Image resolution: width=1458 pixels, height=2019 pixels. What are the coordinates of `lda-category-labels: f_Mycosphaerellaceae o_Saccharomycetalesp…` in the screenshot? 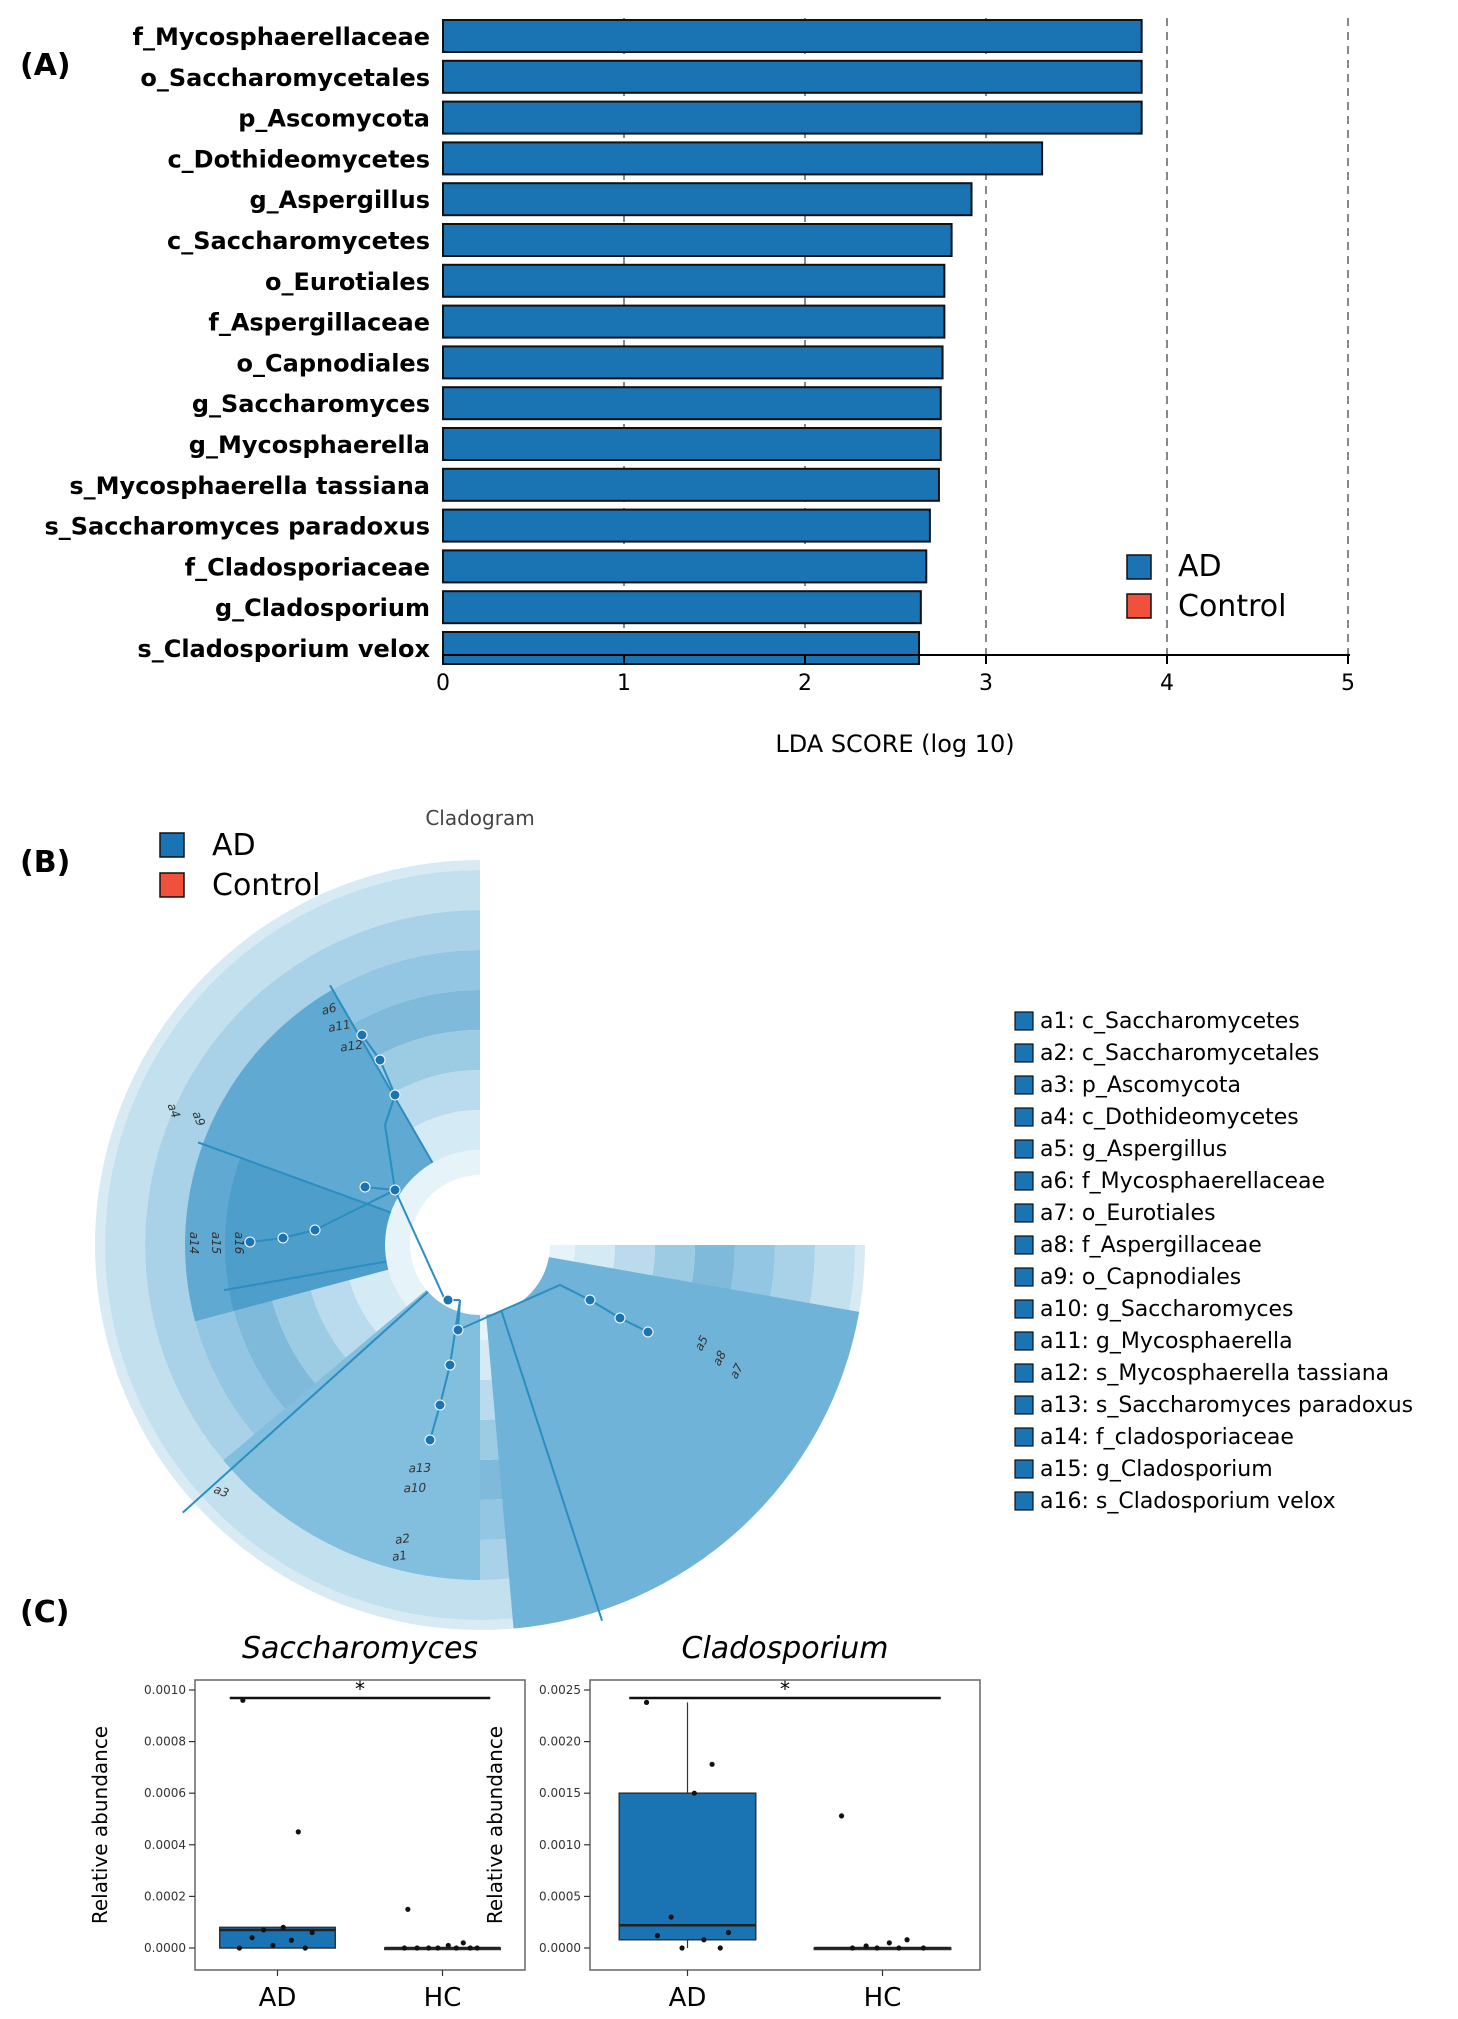 It's located at (237, 343).